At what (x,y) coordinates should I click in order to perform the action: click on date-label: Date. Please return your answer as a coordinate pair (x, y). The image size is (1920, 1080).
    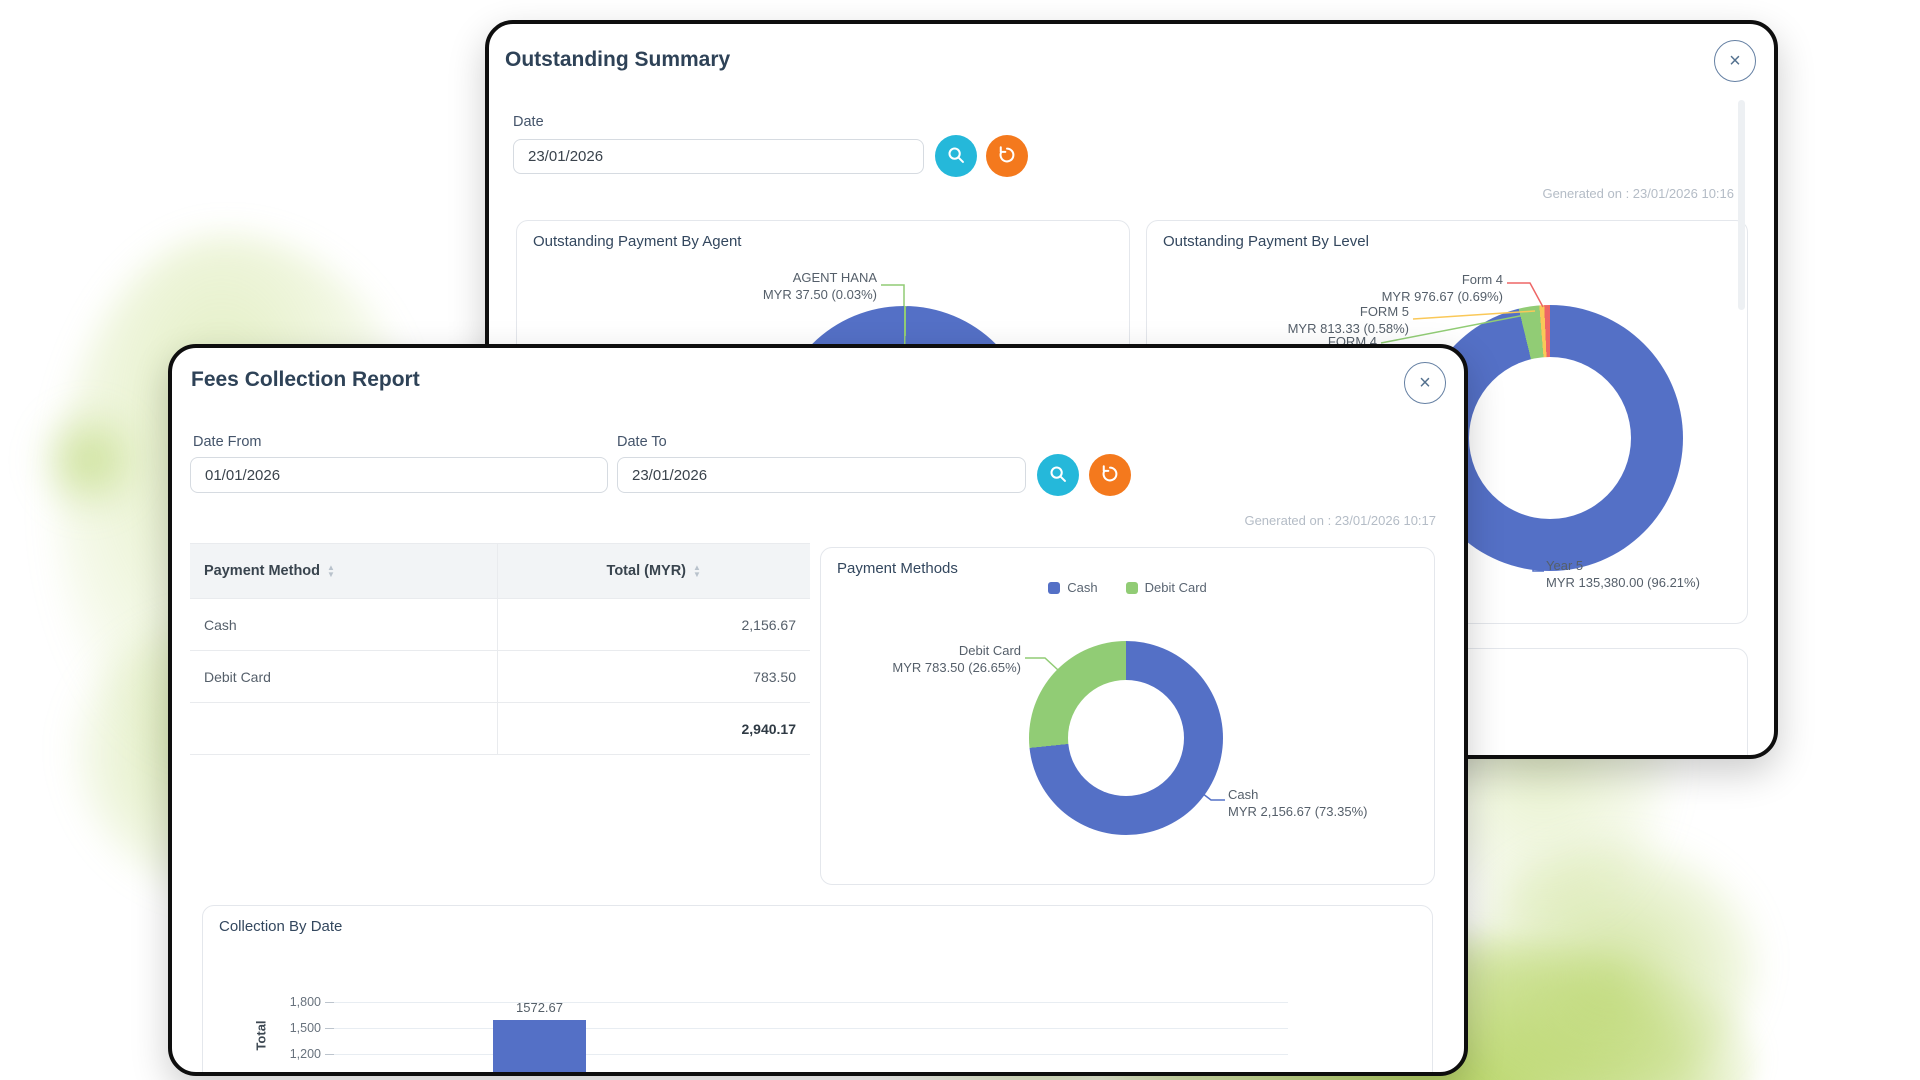
    Looking at the image, I should click on (528, 122).